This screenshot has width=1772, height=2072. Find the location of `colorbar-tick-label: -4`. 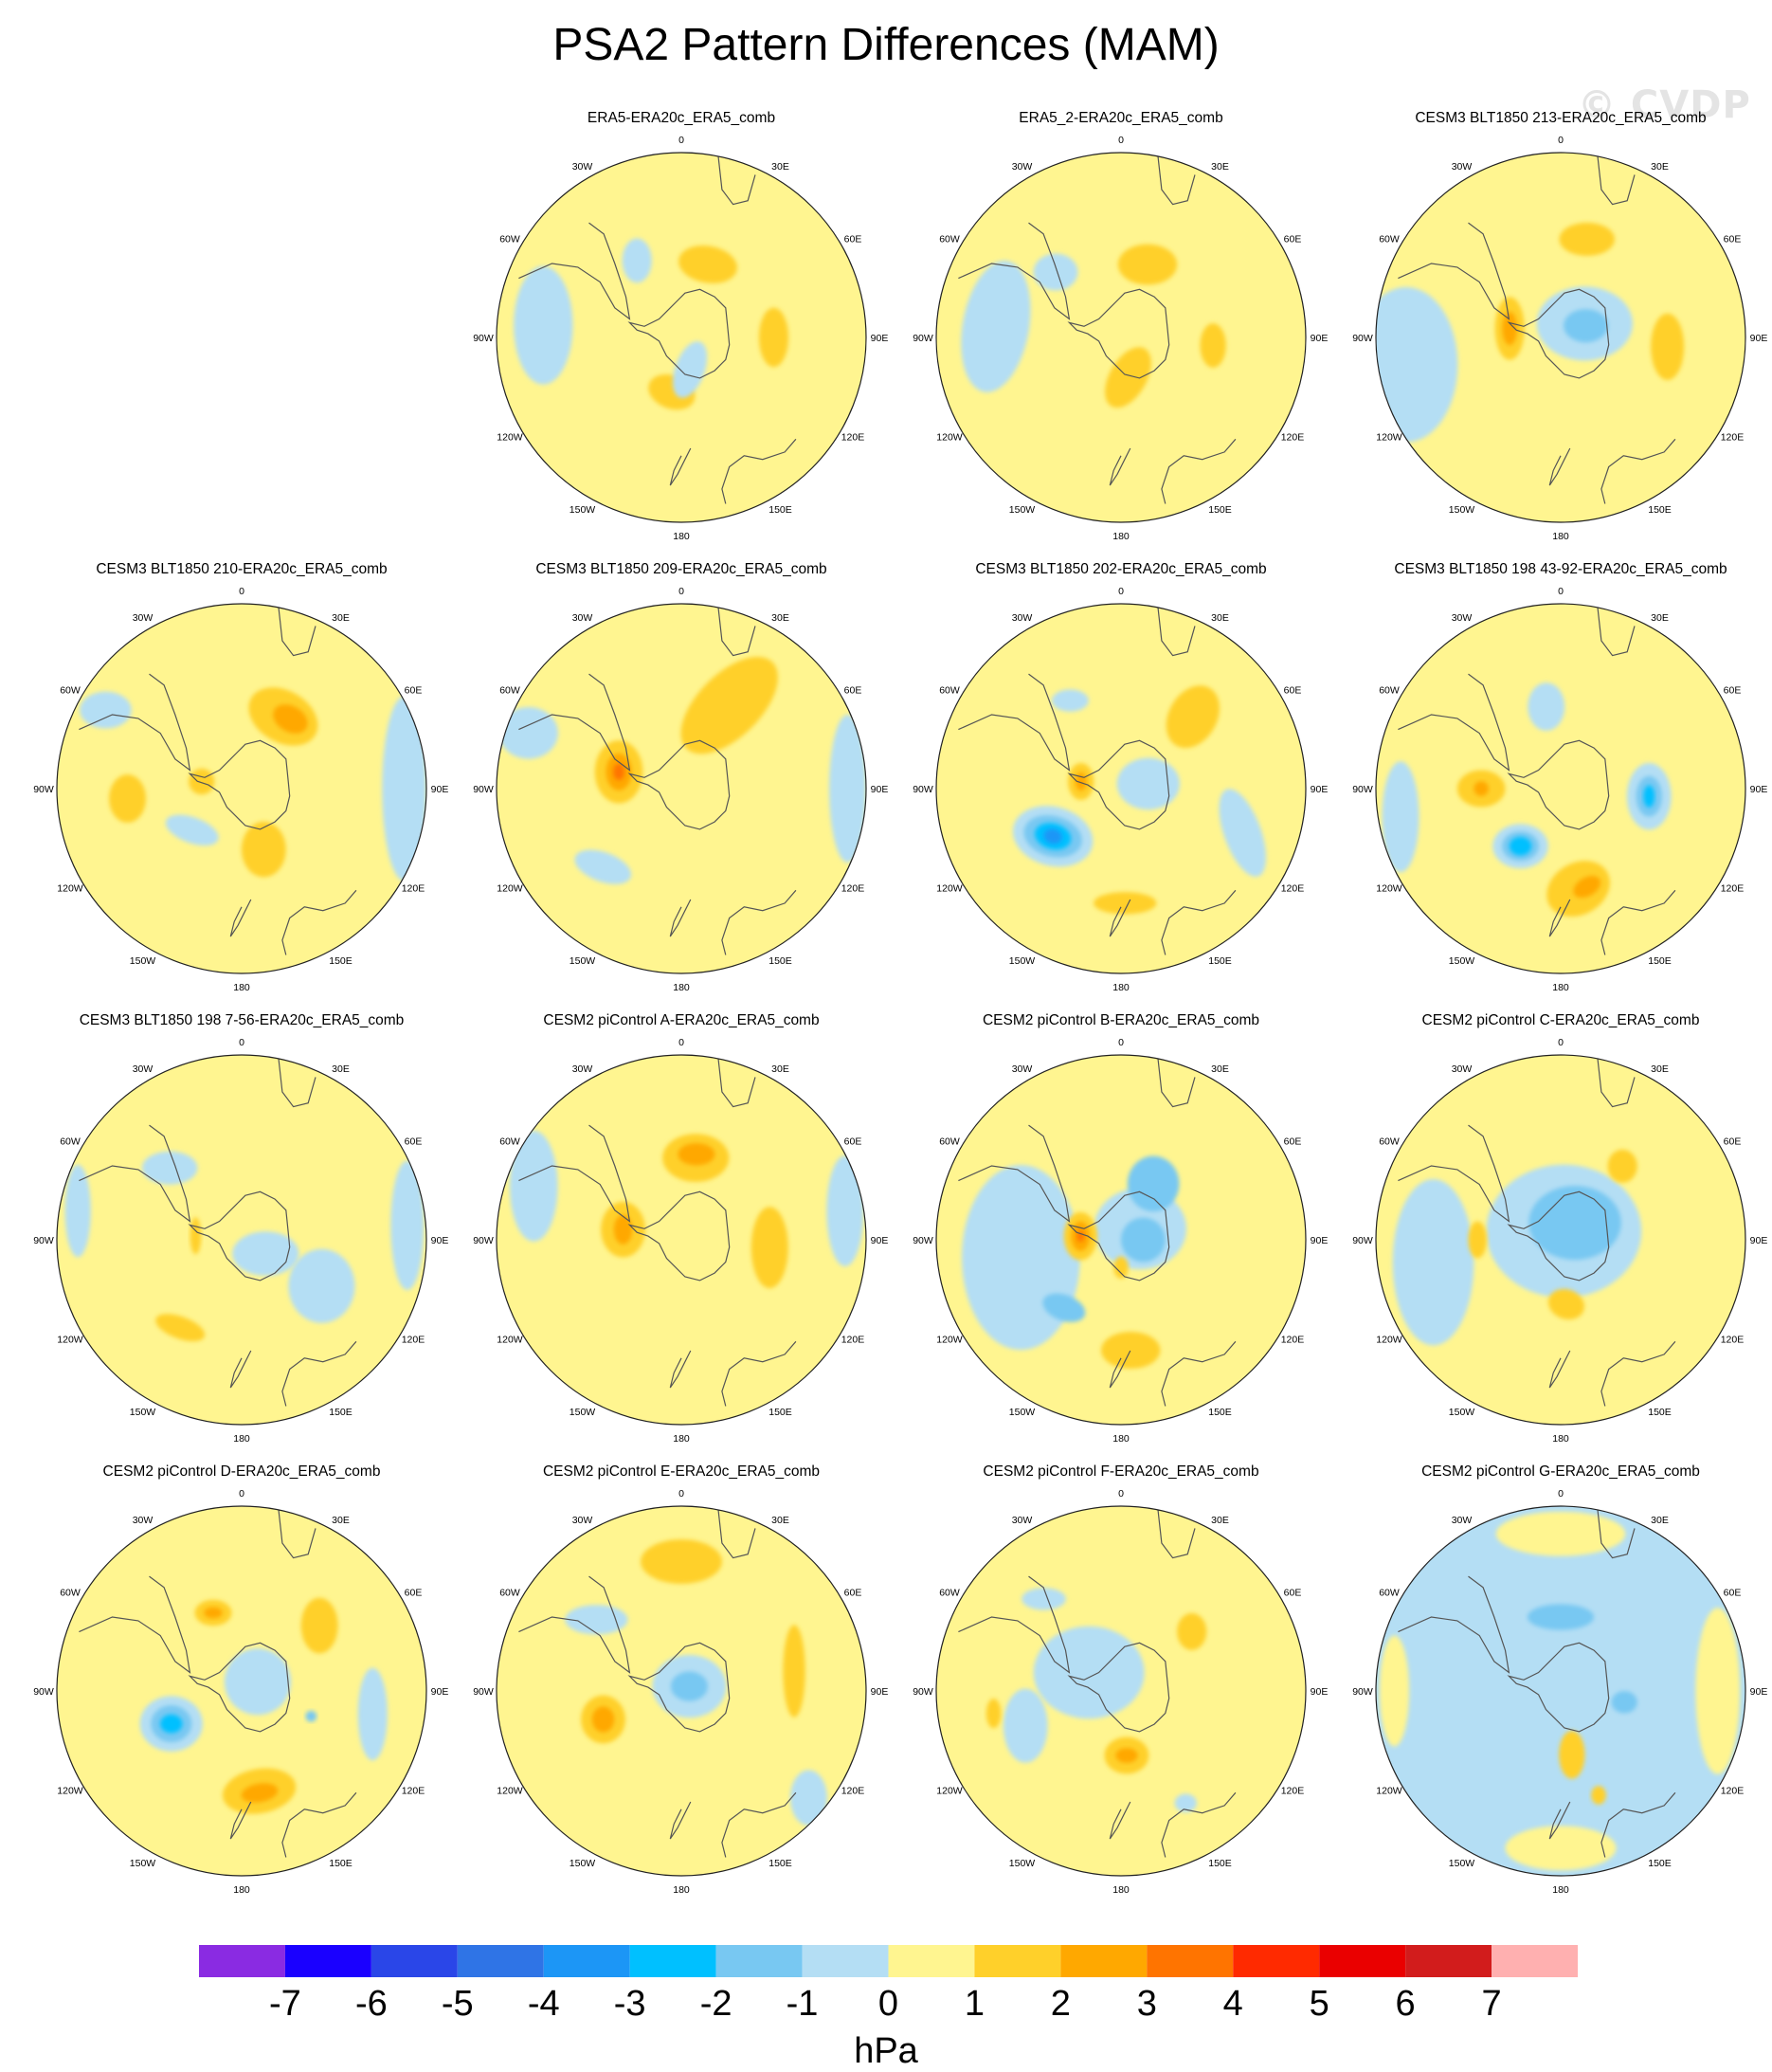

colorbar-tick-label: -4 is located at coordinates (544, 2004).